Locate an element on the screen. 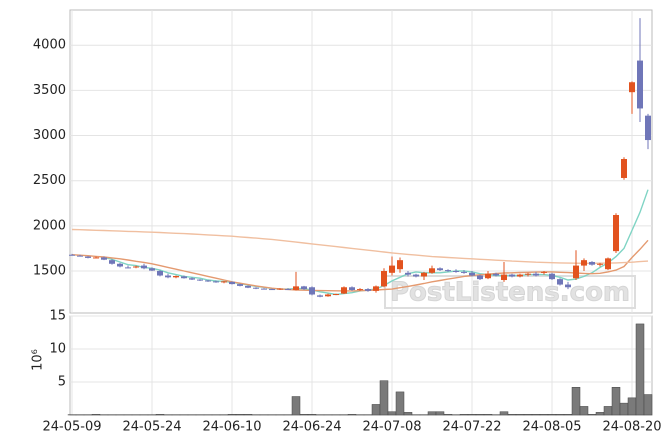  x-tick-label: 24-06-10 is located at coordinates (231, 427).